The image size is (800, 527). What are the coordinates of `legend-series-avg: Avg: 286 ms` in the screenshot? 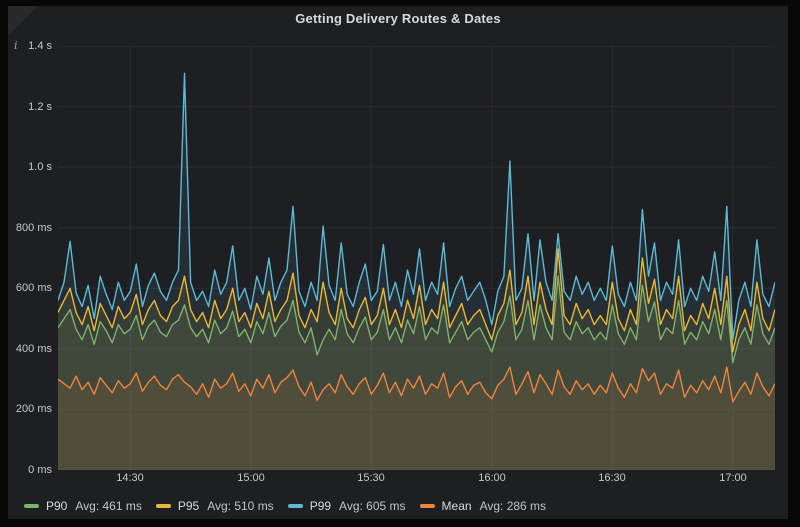 It's located at (513, 506).